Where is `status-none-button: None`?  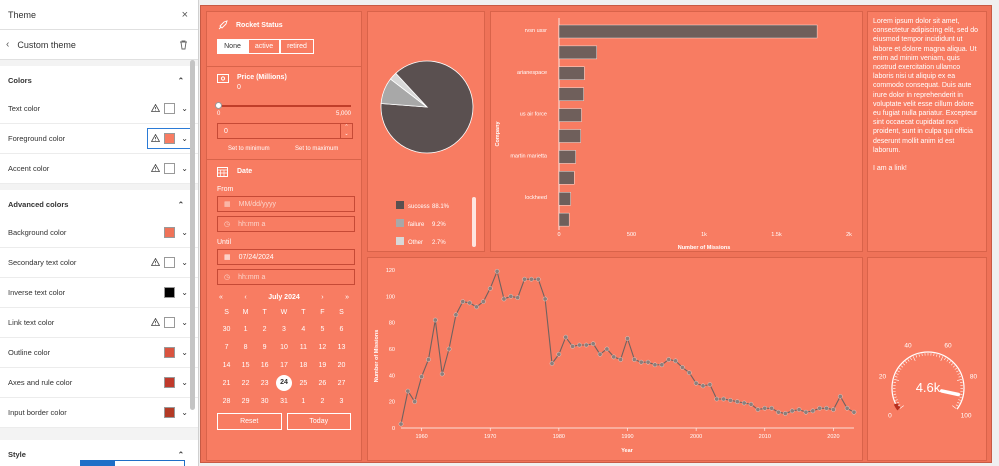 status-none-button: None is located at coordinates (232, 46).